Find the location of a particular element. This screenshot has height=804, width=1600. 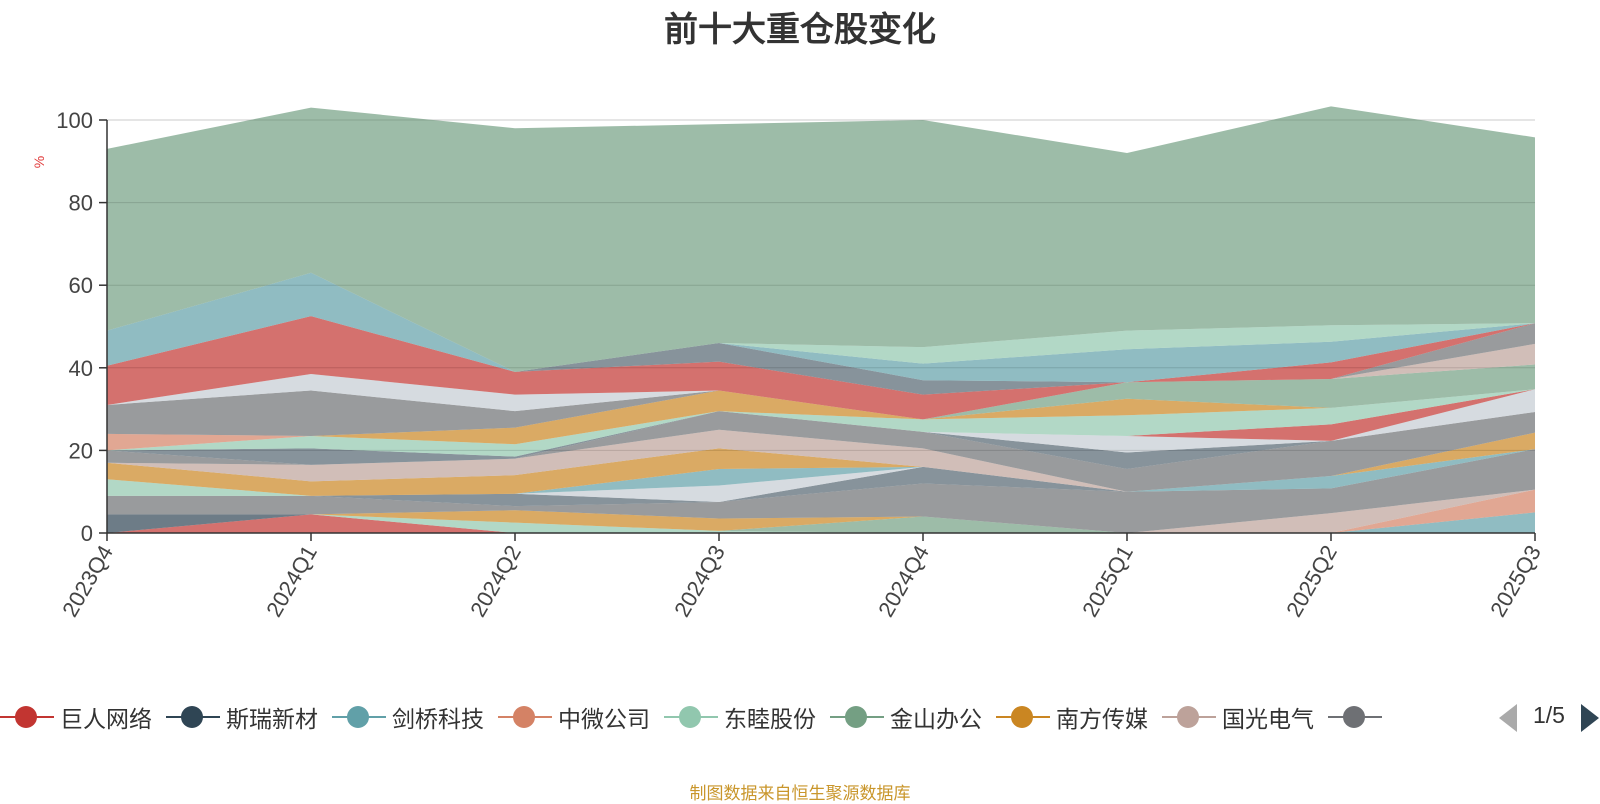

legend-item: 东睦股份 is located at coordinates (740, 717).